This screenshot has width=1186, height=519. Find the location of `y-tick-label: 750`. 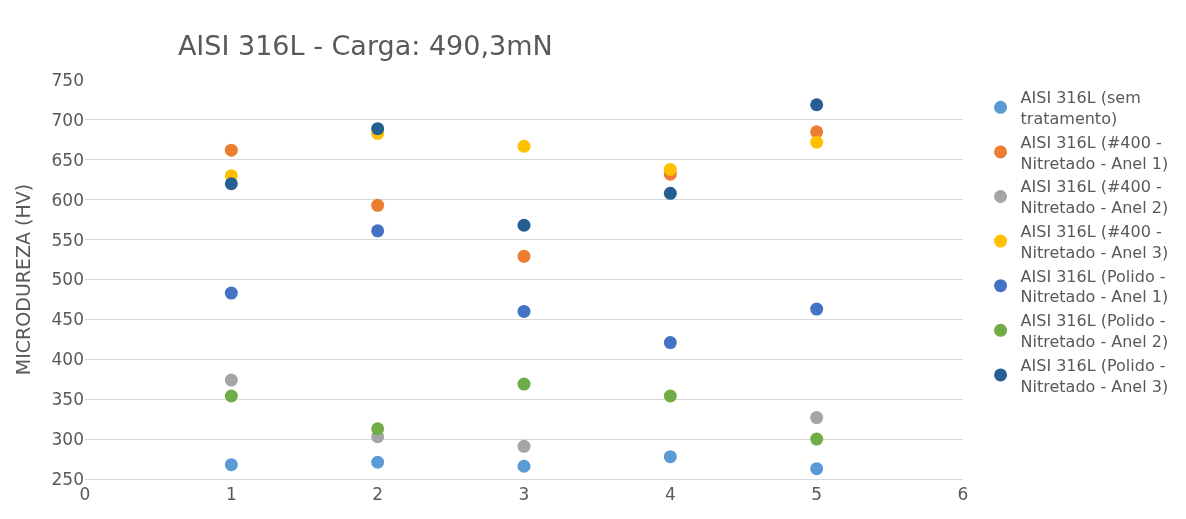

y-tick-label: 750 is located at coordinates (67, 79).